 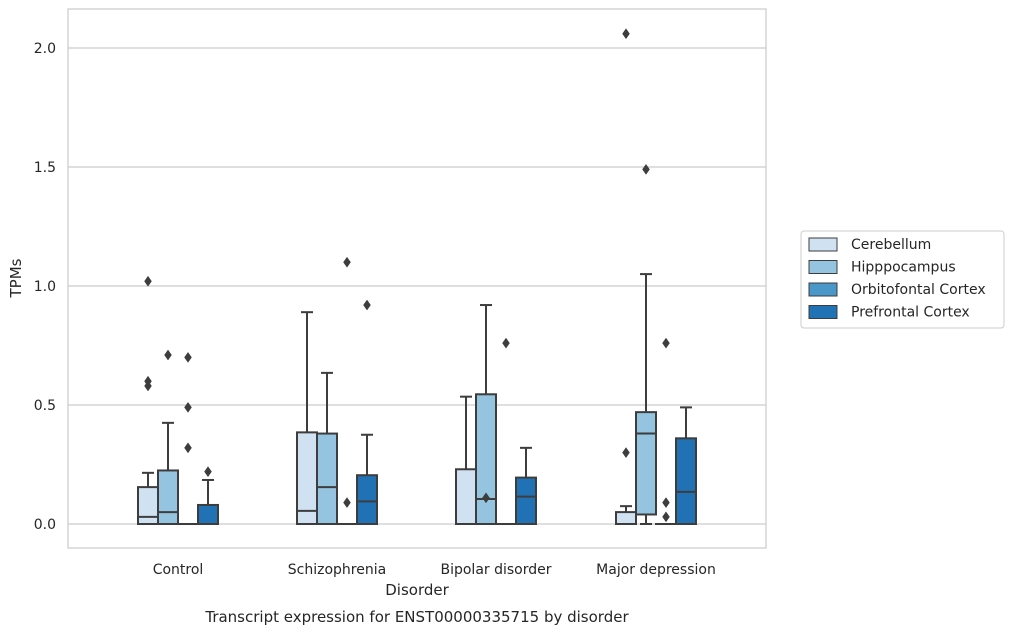 I want to click on legend-label: Cerebellum, so click(x=891, y=245).